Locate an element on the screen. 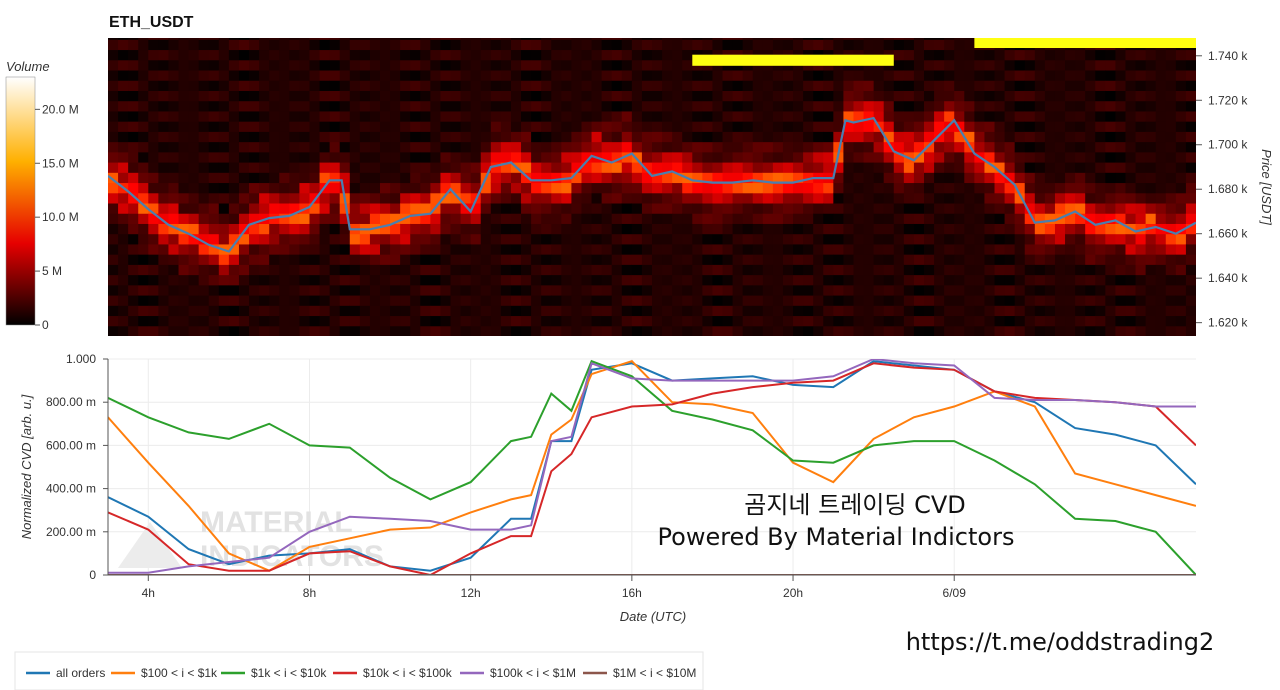 This screenshot has width=1280, height=690. legend-label: $1k < i < $10k is located at coordinates (289, 673).